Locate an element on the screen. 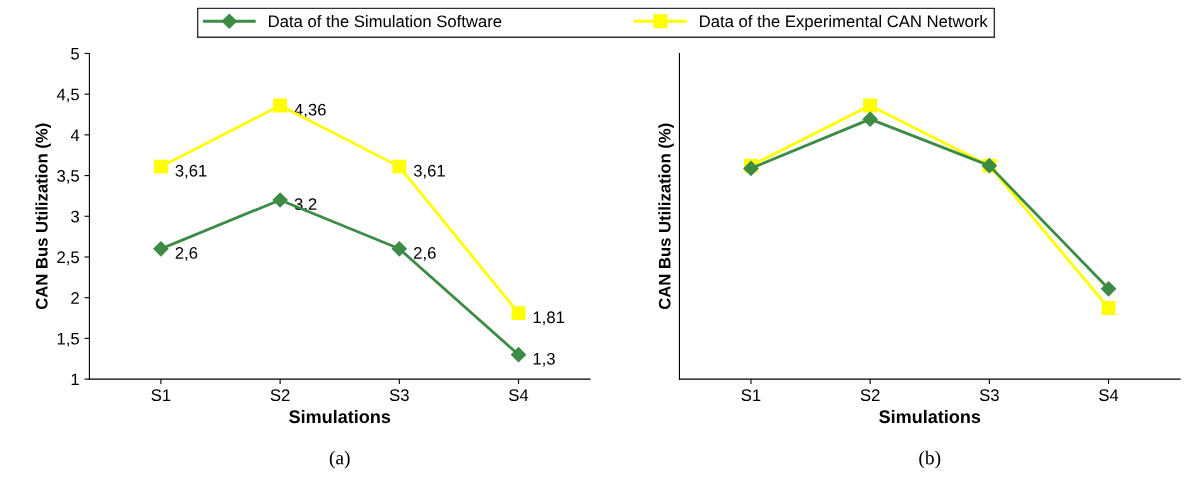 This screenshot has height=486, width=1192. y-tick-label: 2,5 is located at coordinates (68, 258).